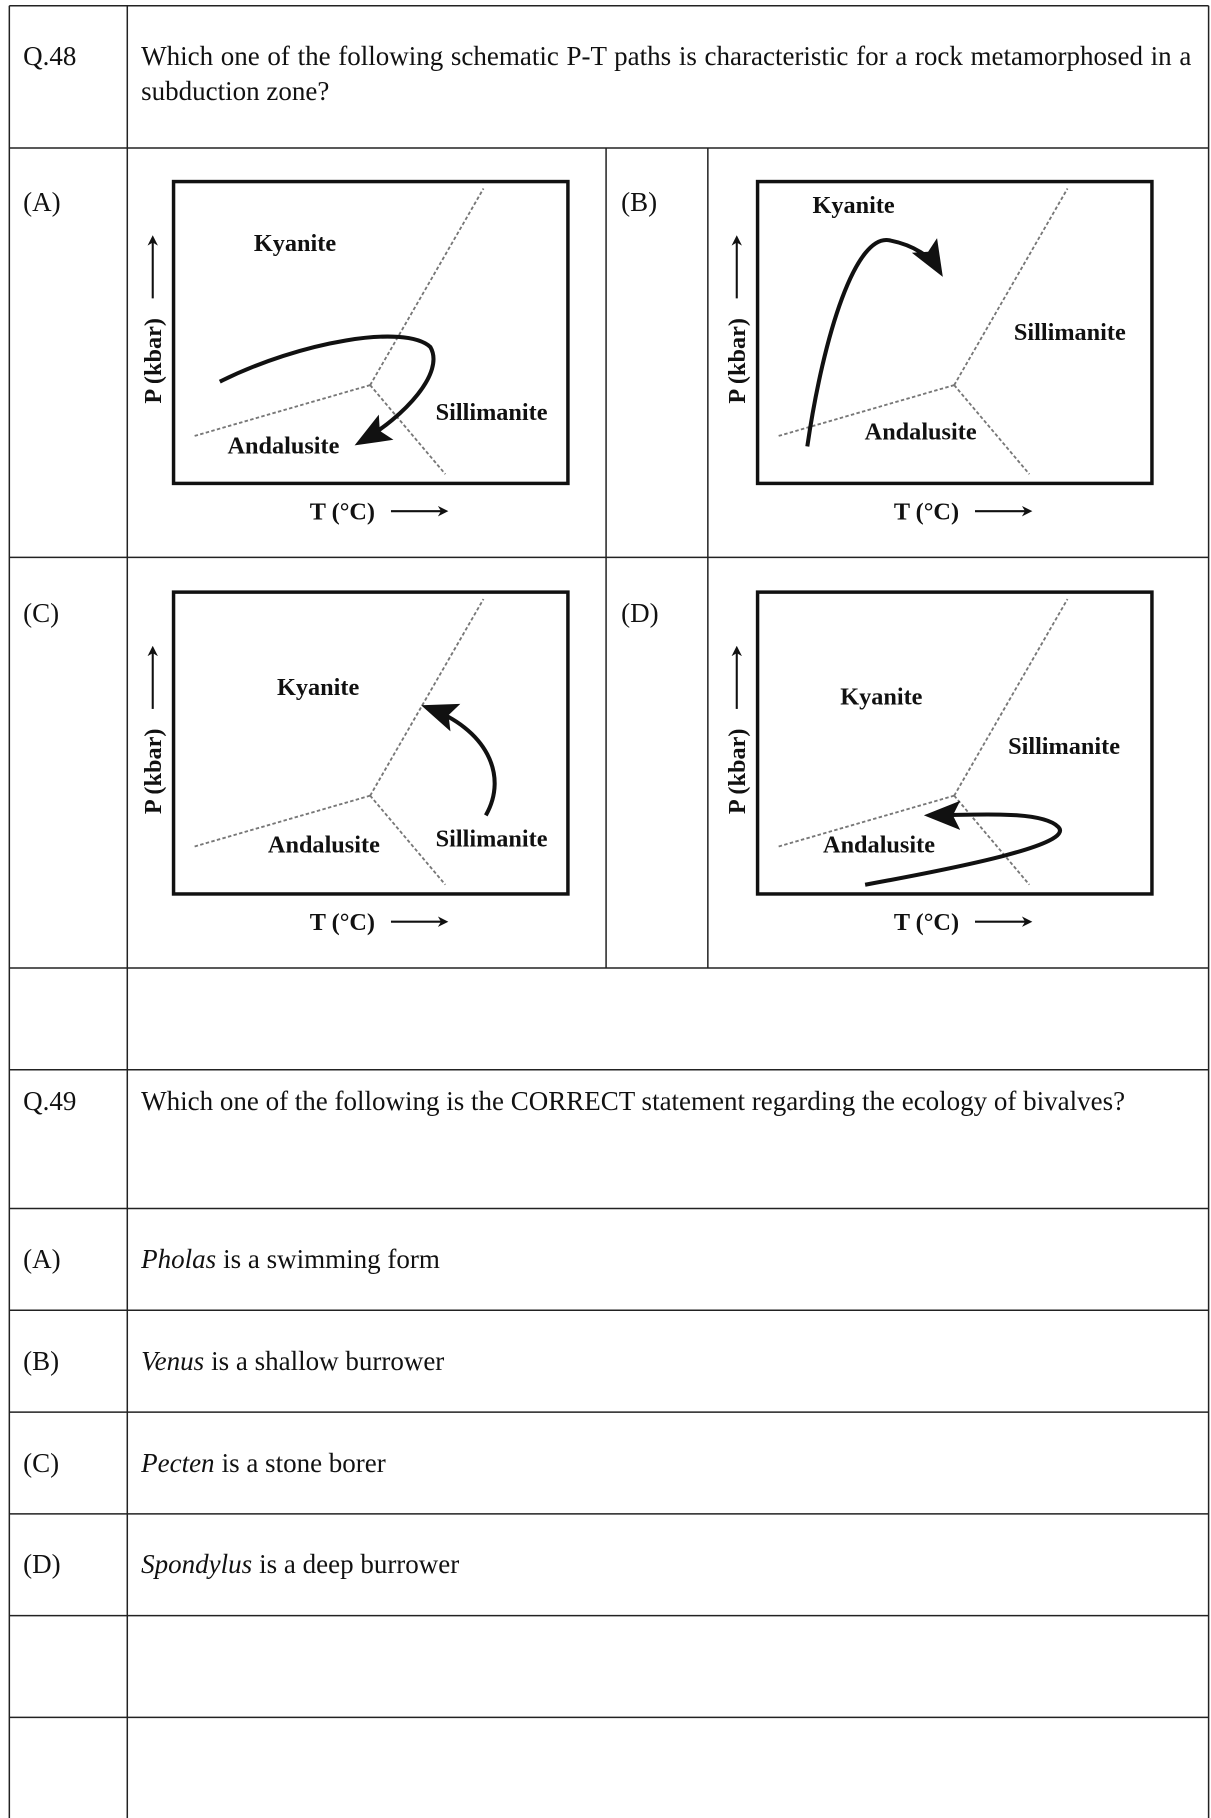 This screenshot has width=1211, height=1818. I want to click on genus-name: Venus, so click(173, 1360).